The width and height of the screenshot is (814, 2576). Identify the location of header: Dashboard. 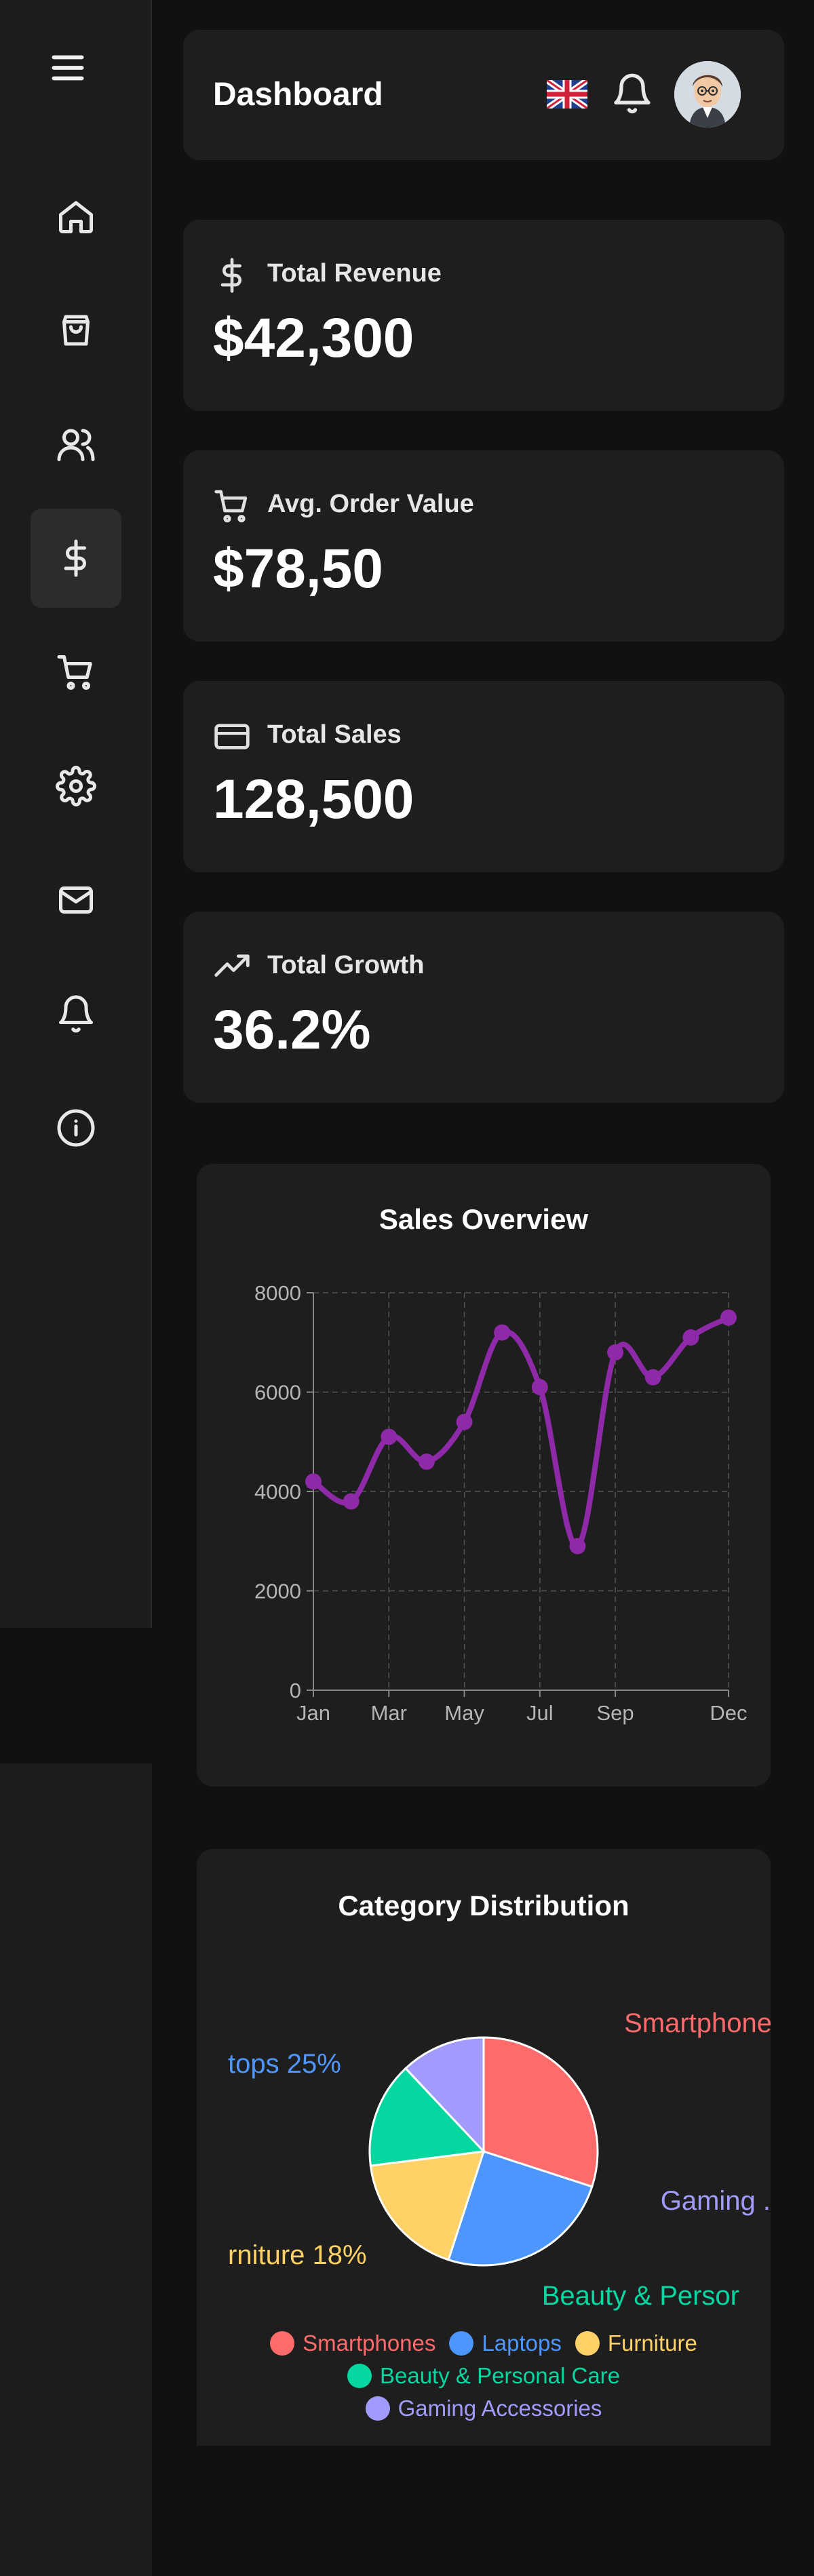
(483, 95).